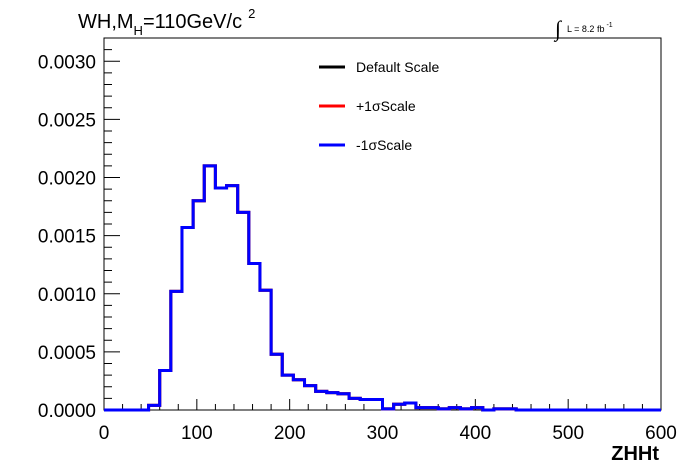  I want to click on chart-title: WH,MH=110GeV/c 2, so click(166, 22).